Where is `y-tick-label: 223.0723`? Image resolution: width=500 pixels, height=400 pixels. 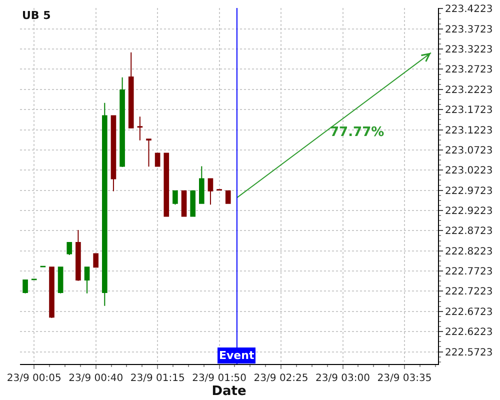 y-tick-label: 223.0723 is located at coordinates (469, 150).